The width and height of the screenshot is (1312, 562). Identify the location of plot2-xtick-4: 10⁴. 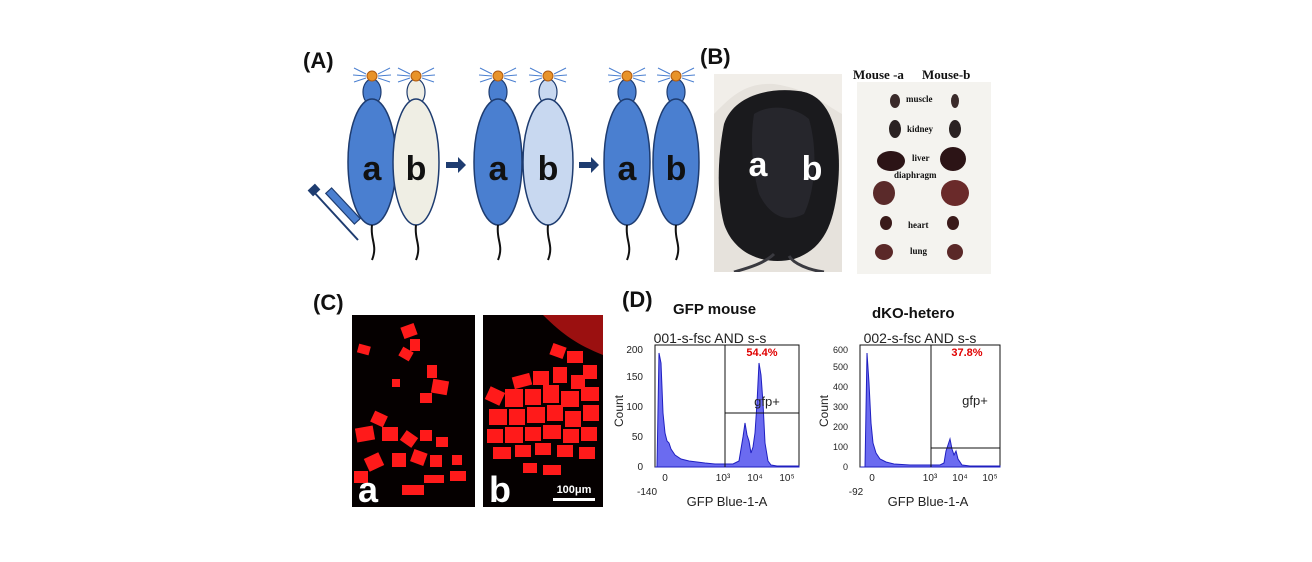
(959, 478).